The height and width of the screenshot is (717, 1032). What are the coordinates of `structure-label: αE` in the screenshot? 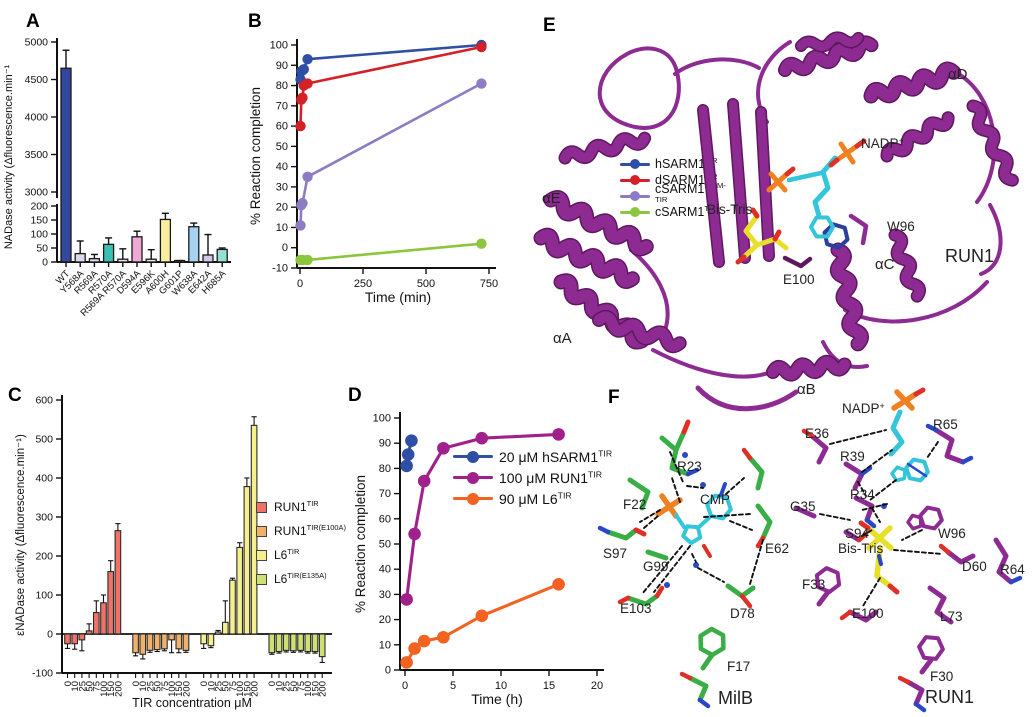 It's located at (551, 198).